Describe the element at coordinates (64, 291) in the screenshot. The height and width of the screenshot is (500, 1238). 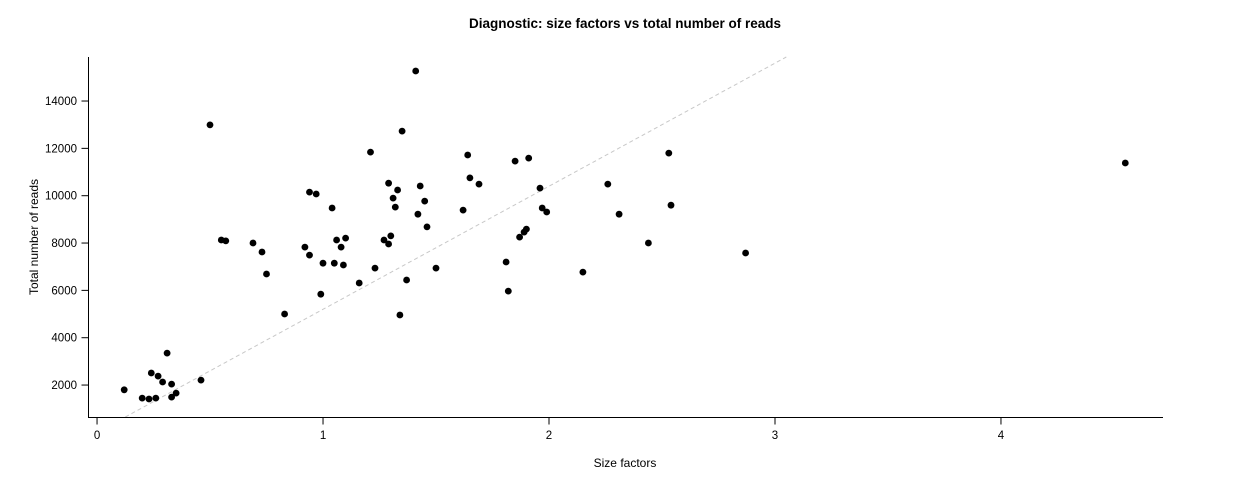
I see `y-tick-label: 6000` at that location.